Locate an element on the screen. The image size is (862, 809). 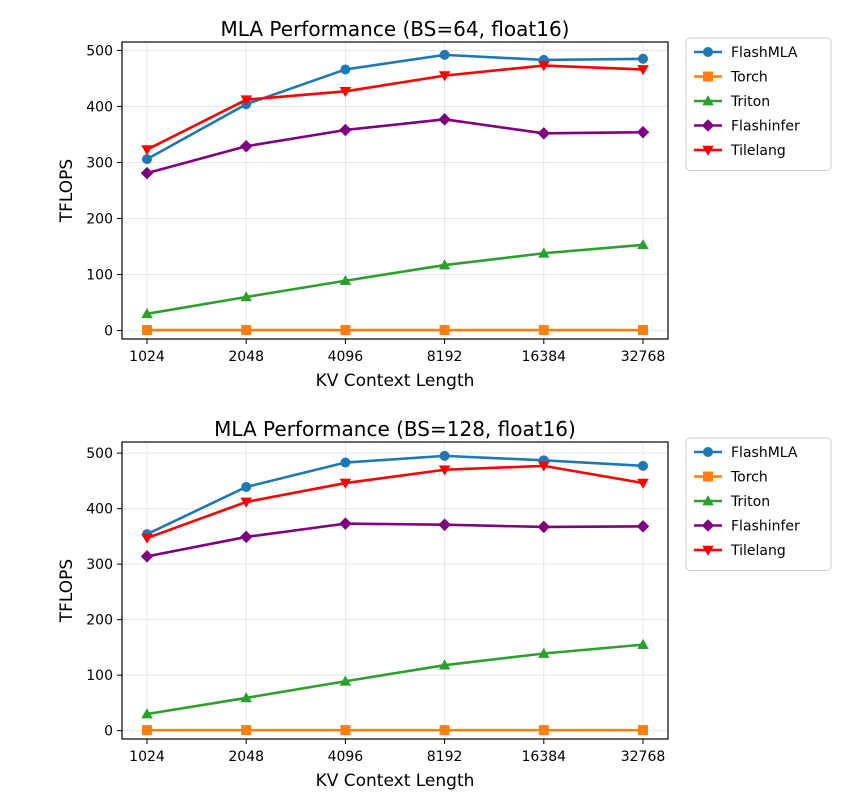
y-tick-label: 200 is located at coordinates (99, 621).